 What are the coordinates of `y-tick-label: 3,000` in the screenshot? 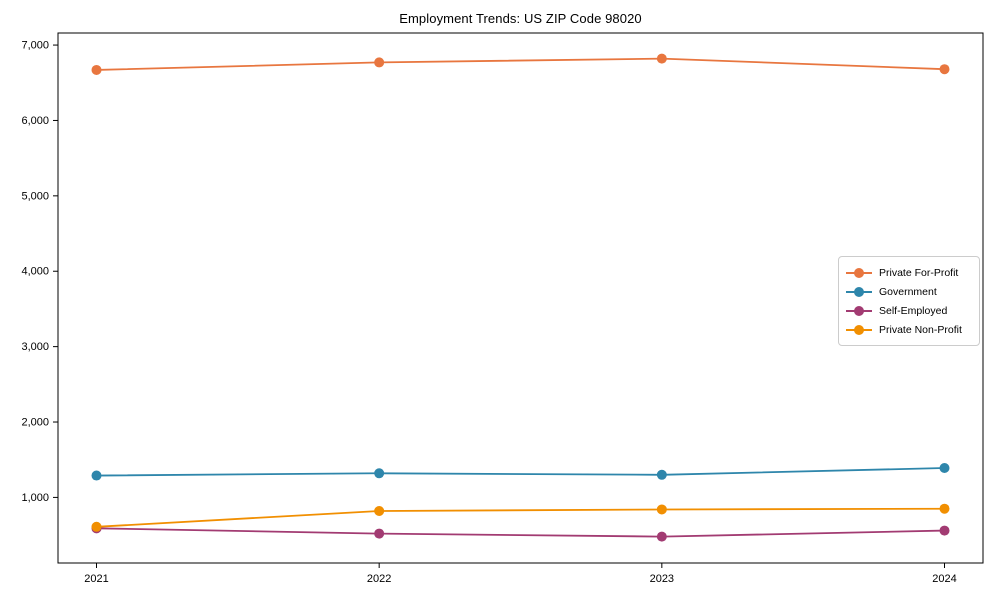 It's located at (35, 347).